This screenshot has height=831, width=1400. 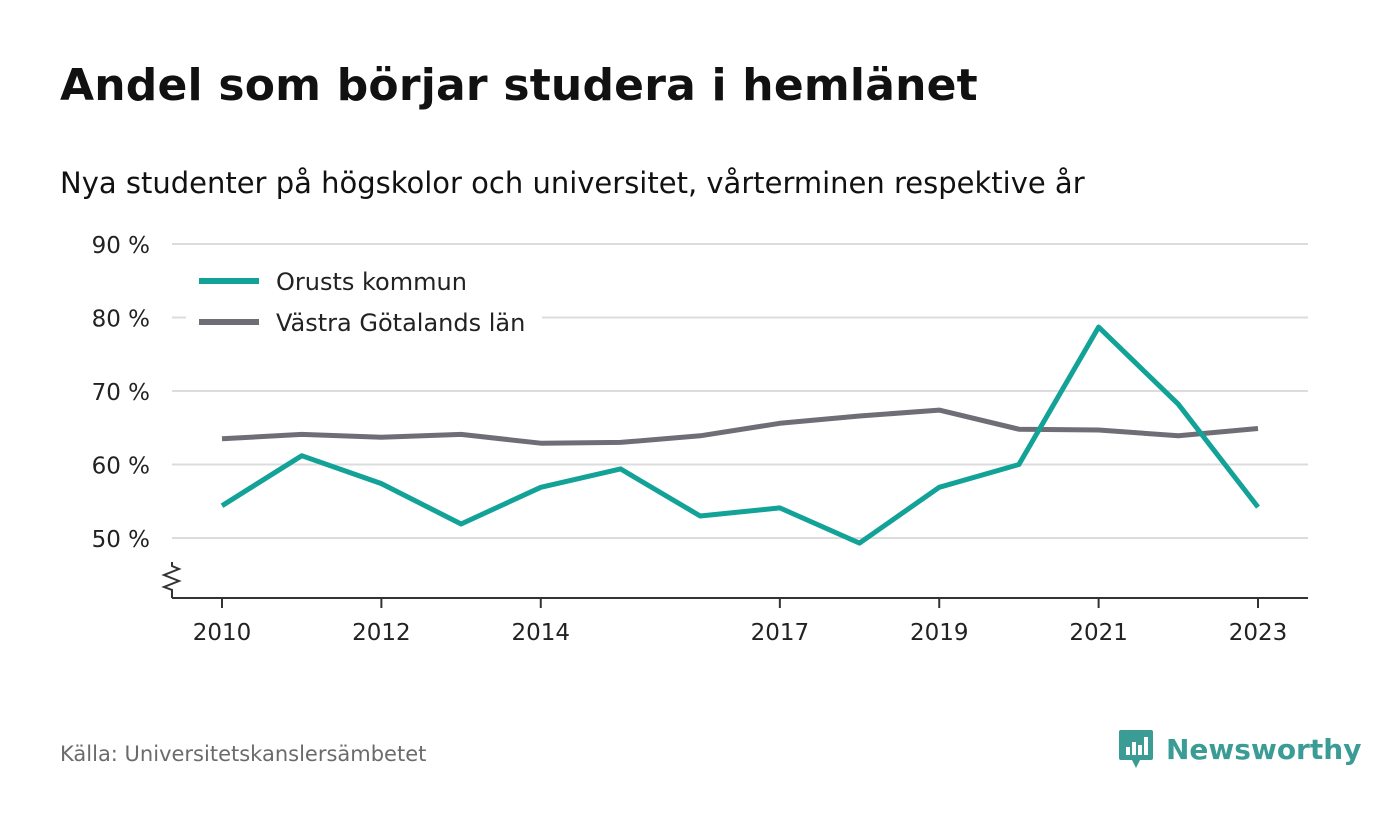 I want to click on x-axis, so click(x=734, y=580).